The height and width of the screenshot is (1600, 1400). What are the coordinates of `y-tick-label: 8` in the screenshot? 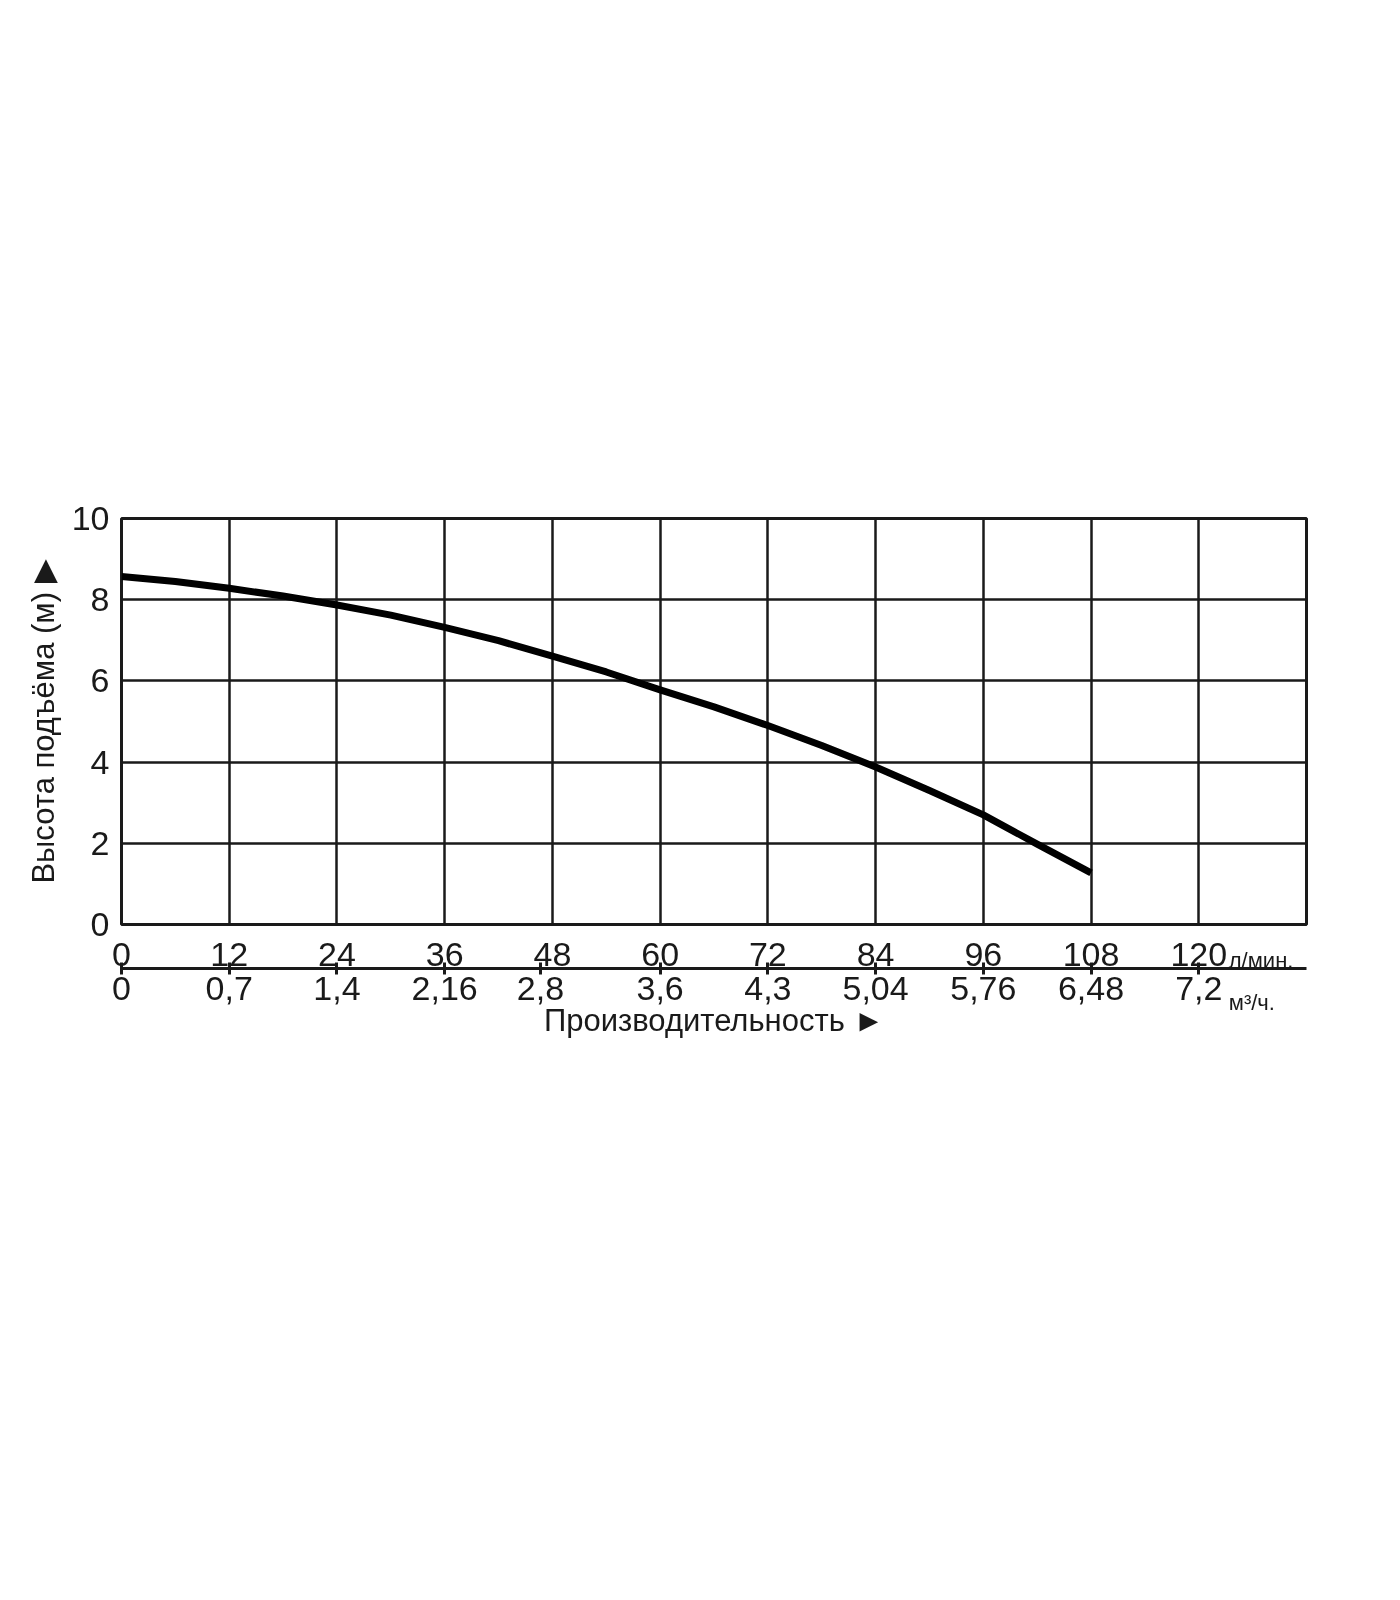 It's located at (100, 599).